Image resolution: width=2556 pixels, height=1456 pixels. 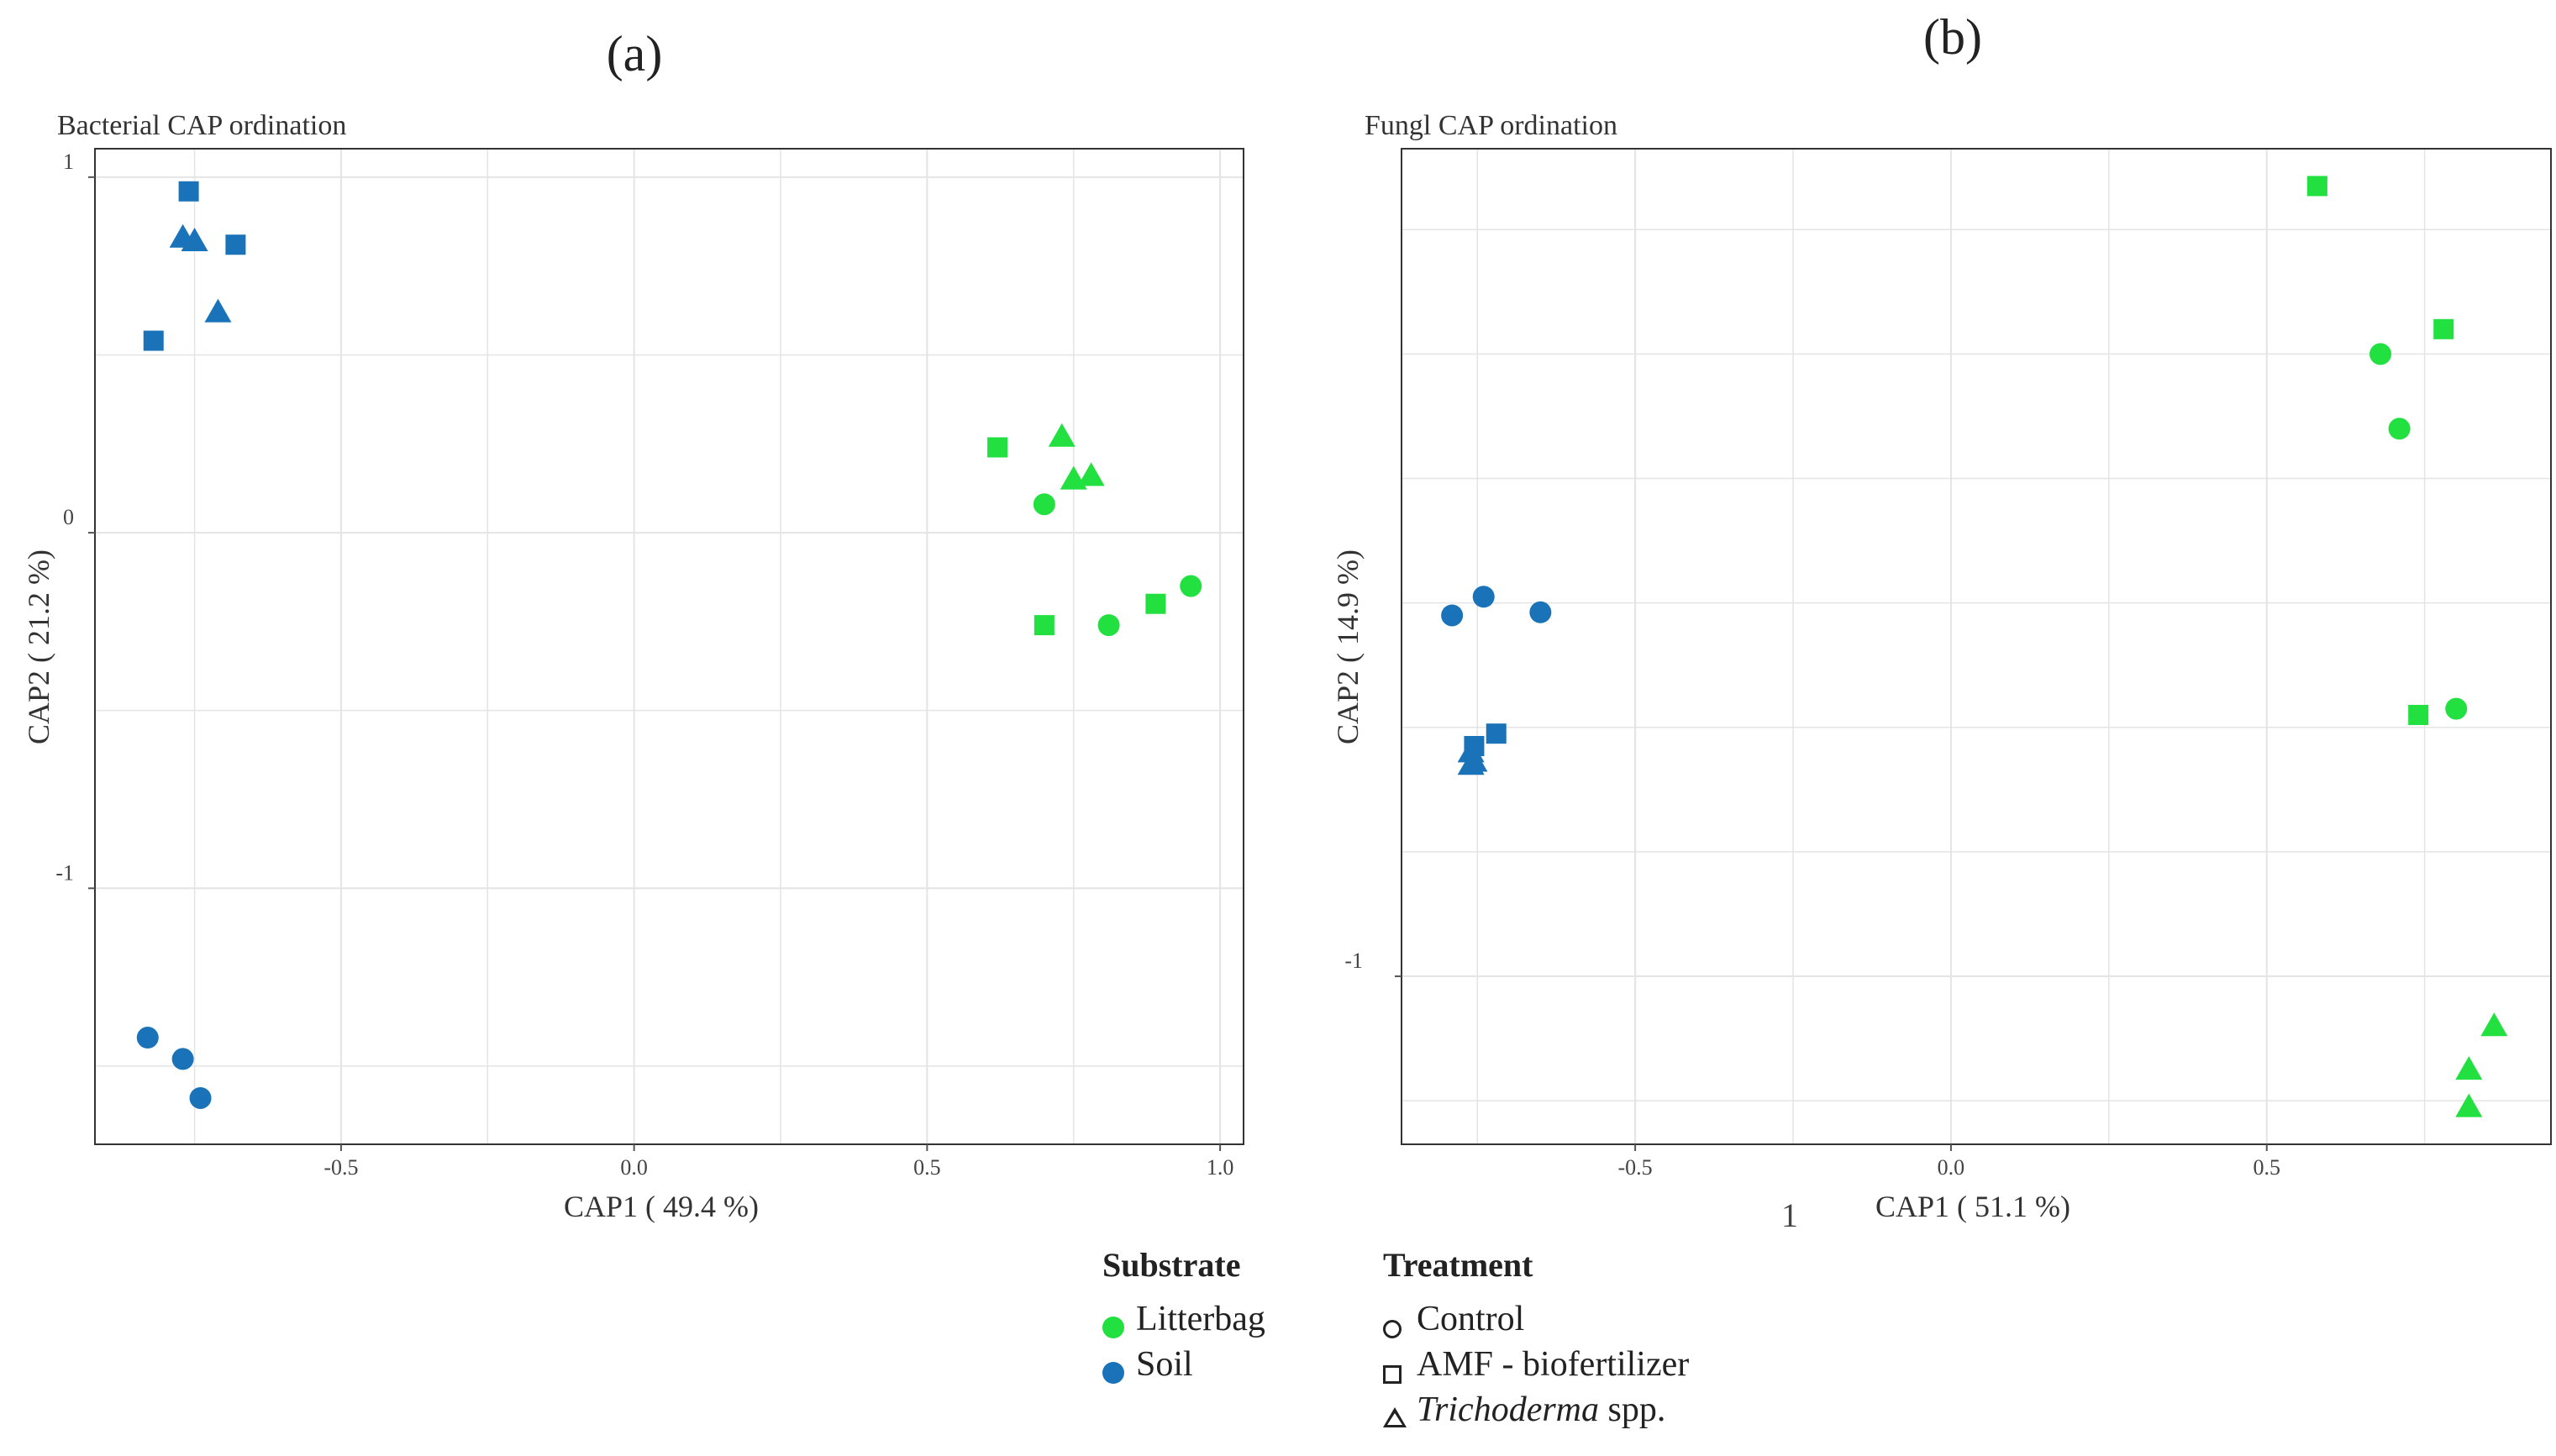 I want to click on y-tick-label: 1, so click(x=68, y=162).